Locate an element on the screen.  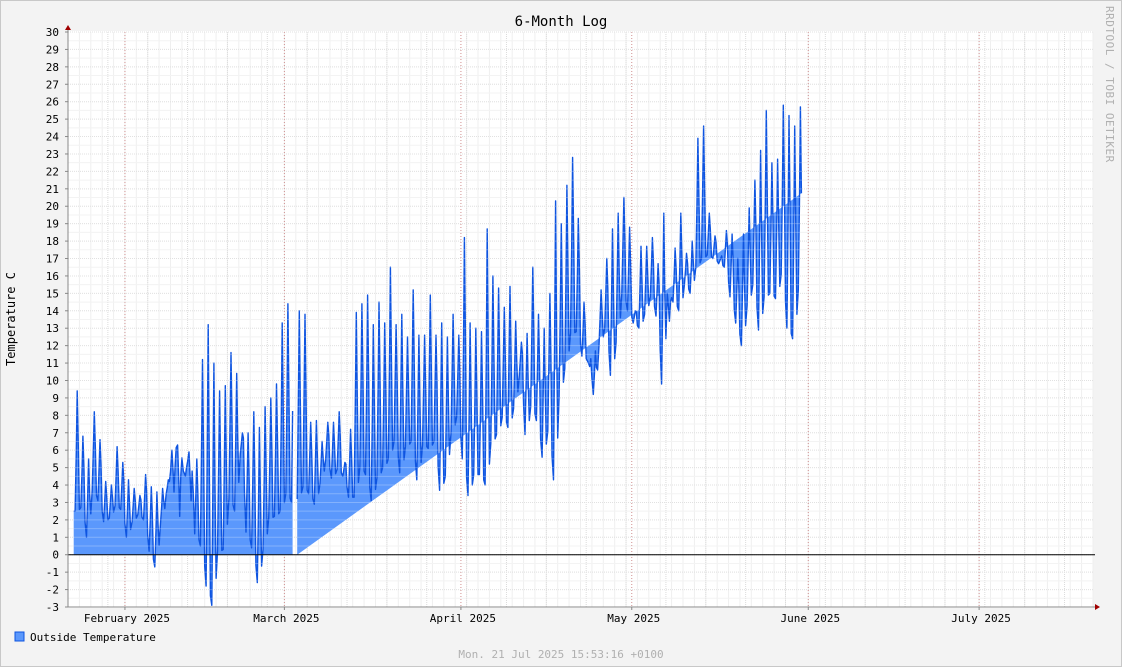
y-tick-label: 20 is located at coordinates (52, 206).